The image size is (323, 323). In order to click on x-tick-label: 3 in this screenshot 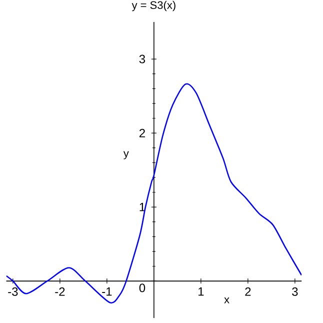, I will do `click(295, 291)`.